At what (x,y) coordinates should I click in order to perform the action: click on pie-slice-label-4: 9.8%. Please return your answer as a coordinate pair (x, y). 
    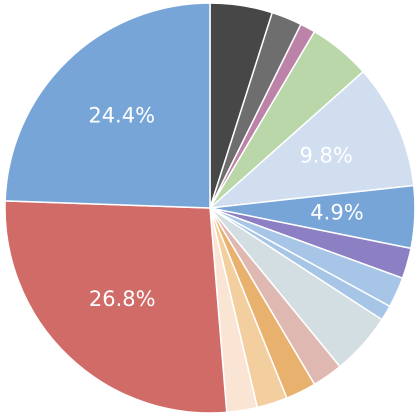
    Looking at the image, I should click on (325, 155).